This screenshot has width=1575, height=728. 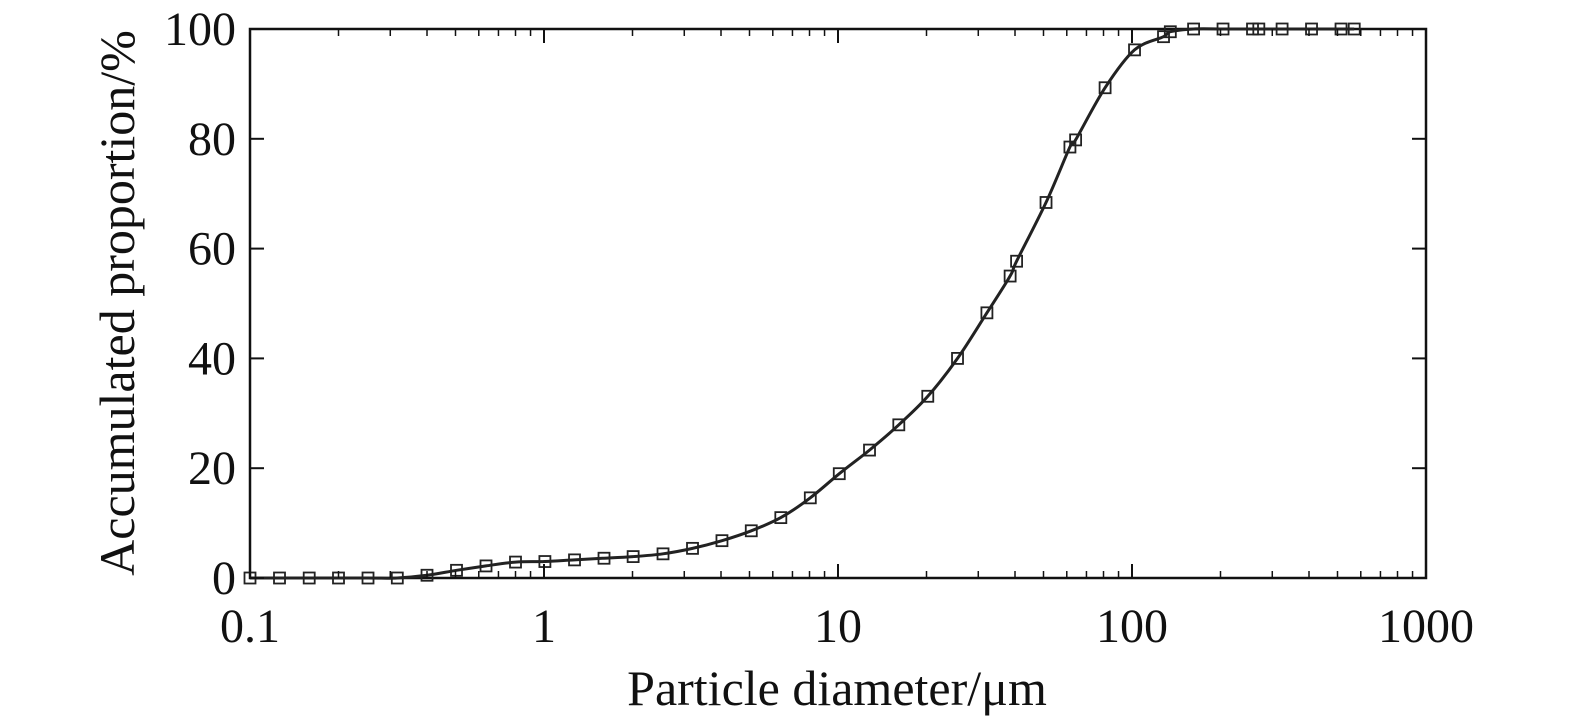 What do you see at coordinates (212, 249) in the screenshot?
I see `y-tick-label: 60` at bounding box center [212, 249].